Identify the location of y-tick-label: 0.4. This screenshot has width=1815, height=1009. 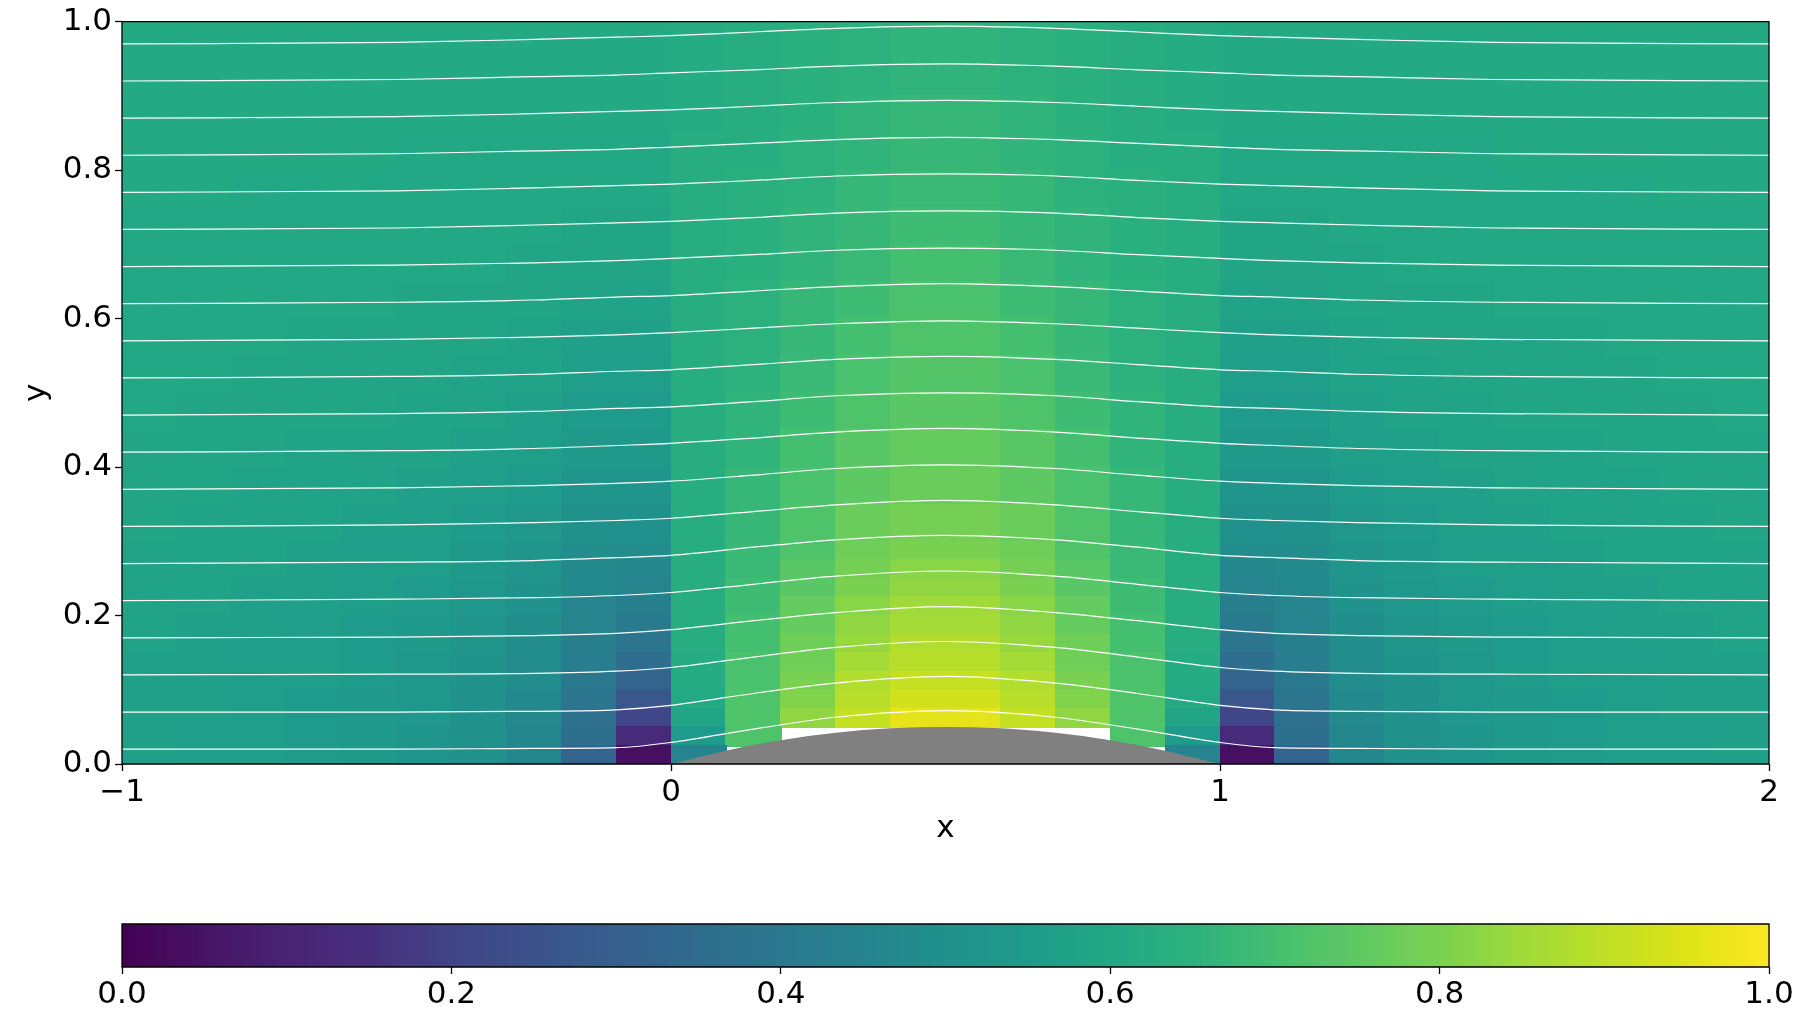
(87, 464).